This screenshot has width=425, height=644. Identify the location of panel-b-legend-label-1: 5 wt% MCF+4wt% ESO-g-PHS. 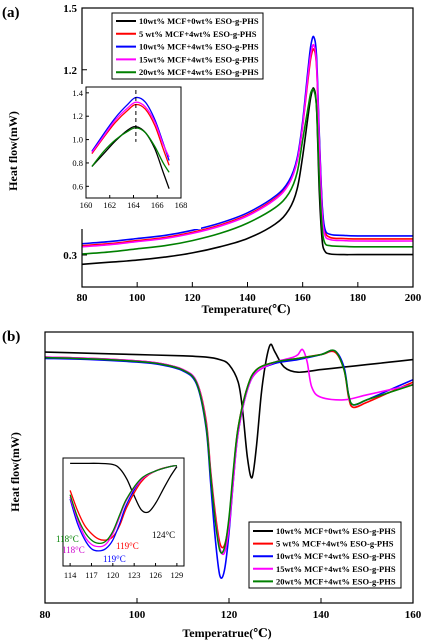
(335, 544).